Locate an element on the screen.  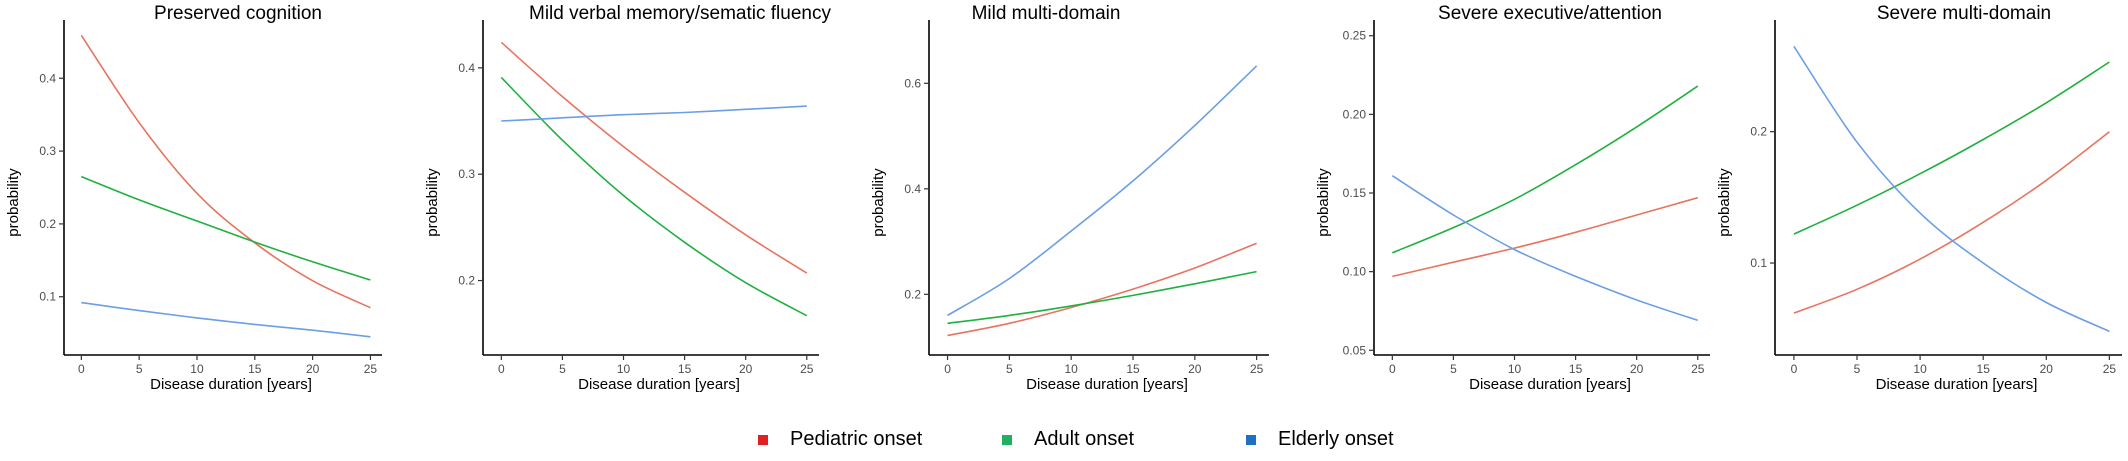
chart-title: Mild multi-domain is located at coordinates (1046, 13).